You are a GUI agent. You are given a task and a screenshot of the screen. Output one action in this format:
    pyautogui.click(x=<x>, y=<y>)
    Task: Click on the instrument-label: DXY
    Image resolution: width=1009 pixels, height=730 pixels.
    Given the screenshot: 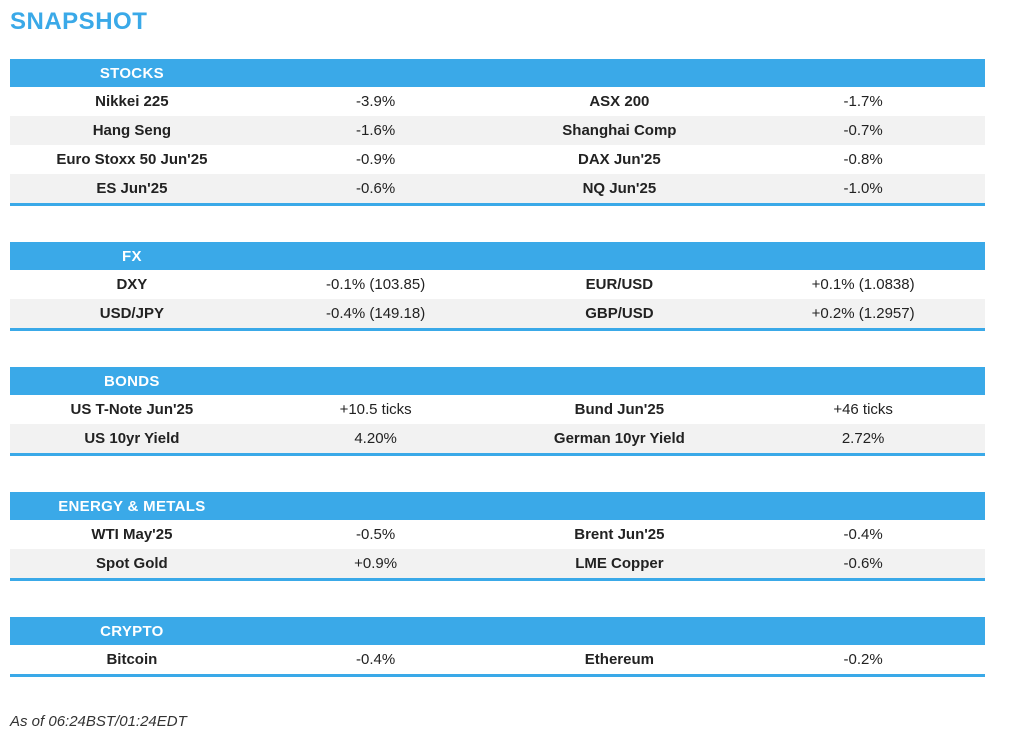 What is the action you would take?
    pyautogui.click(x=132, y=284)
    